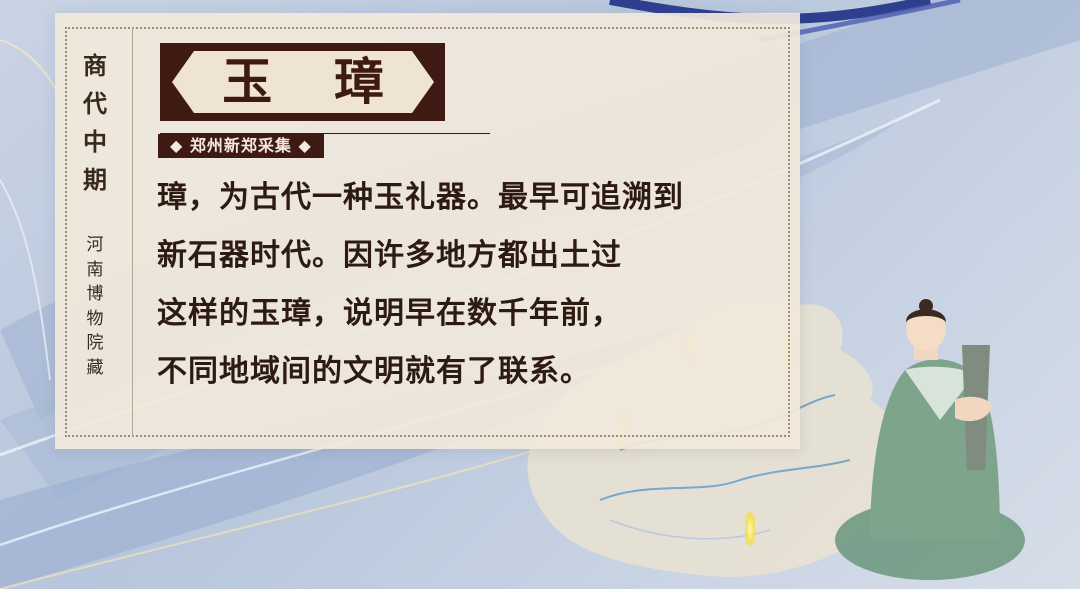  Describe the element at coordinates (241, 146) in the screenshot. I see `source-tag: ◆ 郑州新郑采集 ◆` at that location.